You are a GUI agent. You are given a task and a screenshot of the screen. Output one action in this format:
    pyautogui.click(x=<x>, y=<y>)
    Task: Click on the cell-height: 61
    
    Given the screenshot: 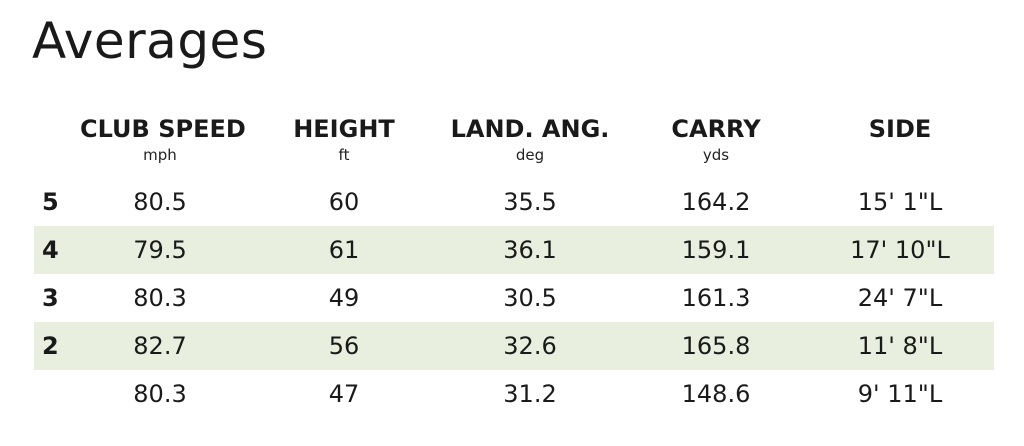 What is the action you would take?
    pyautogui.click(x=344, y=250)
    